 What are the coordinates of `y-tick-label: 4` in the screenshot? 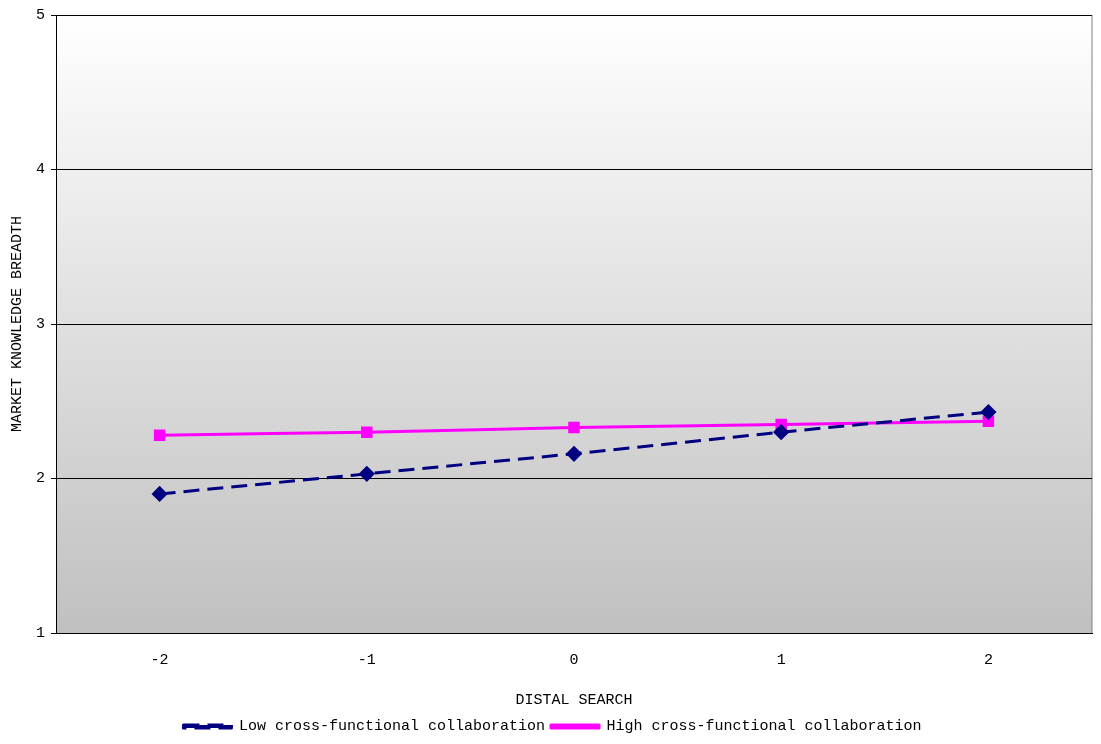 It's located at (40, 170).